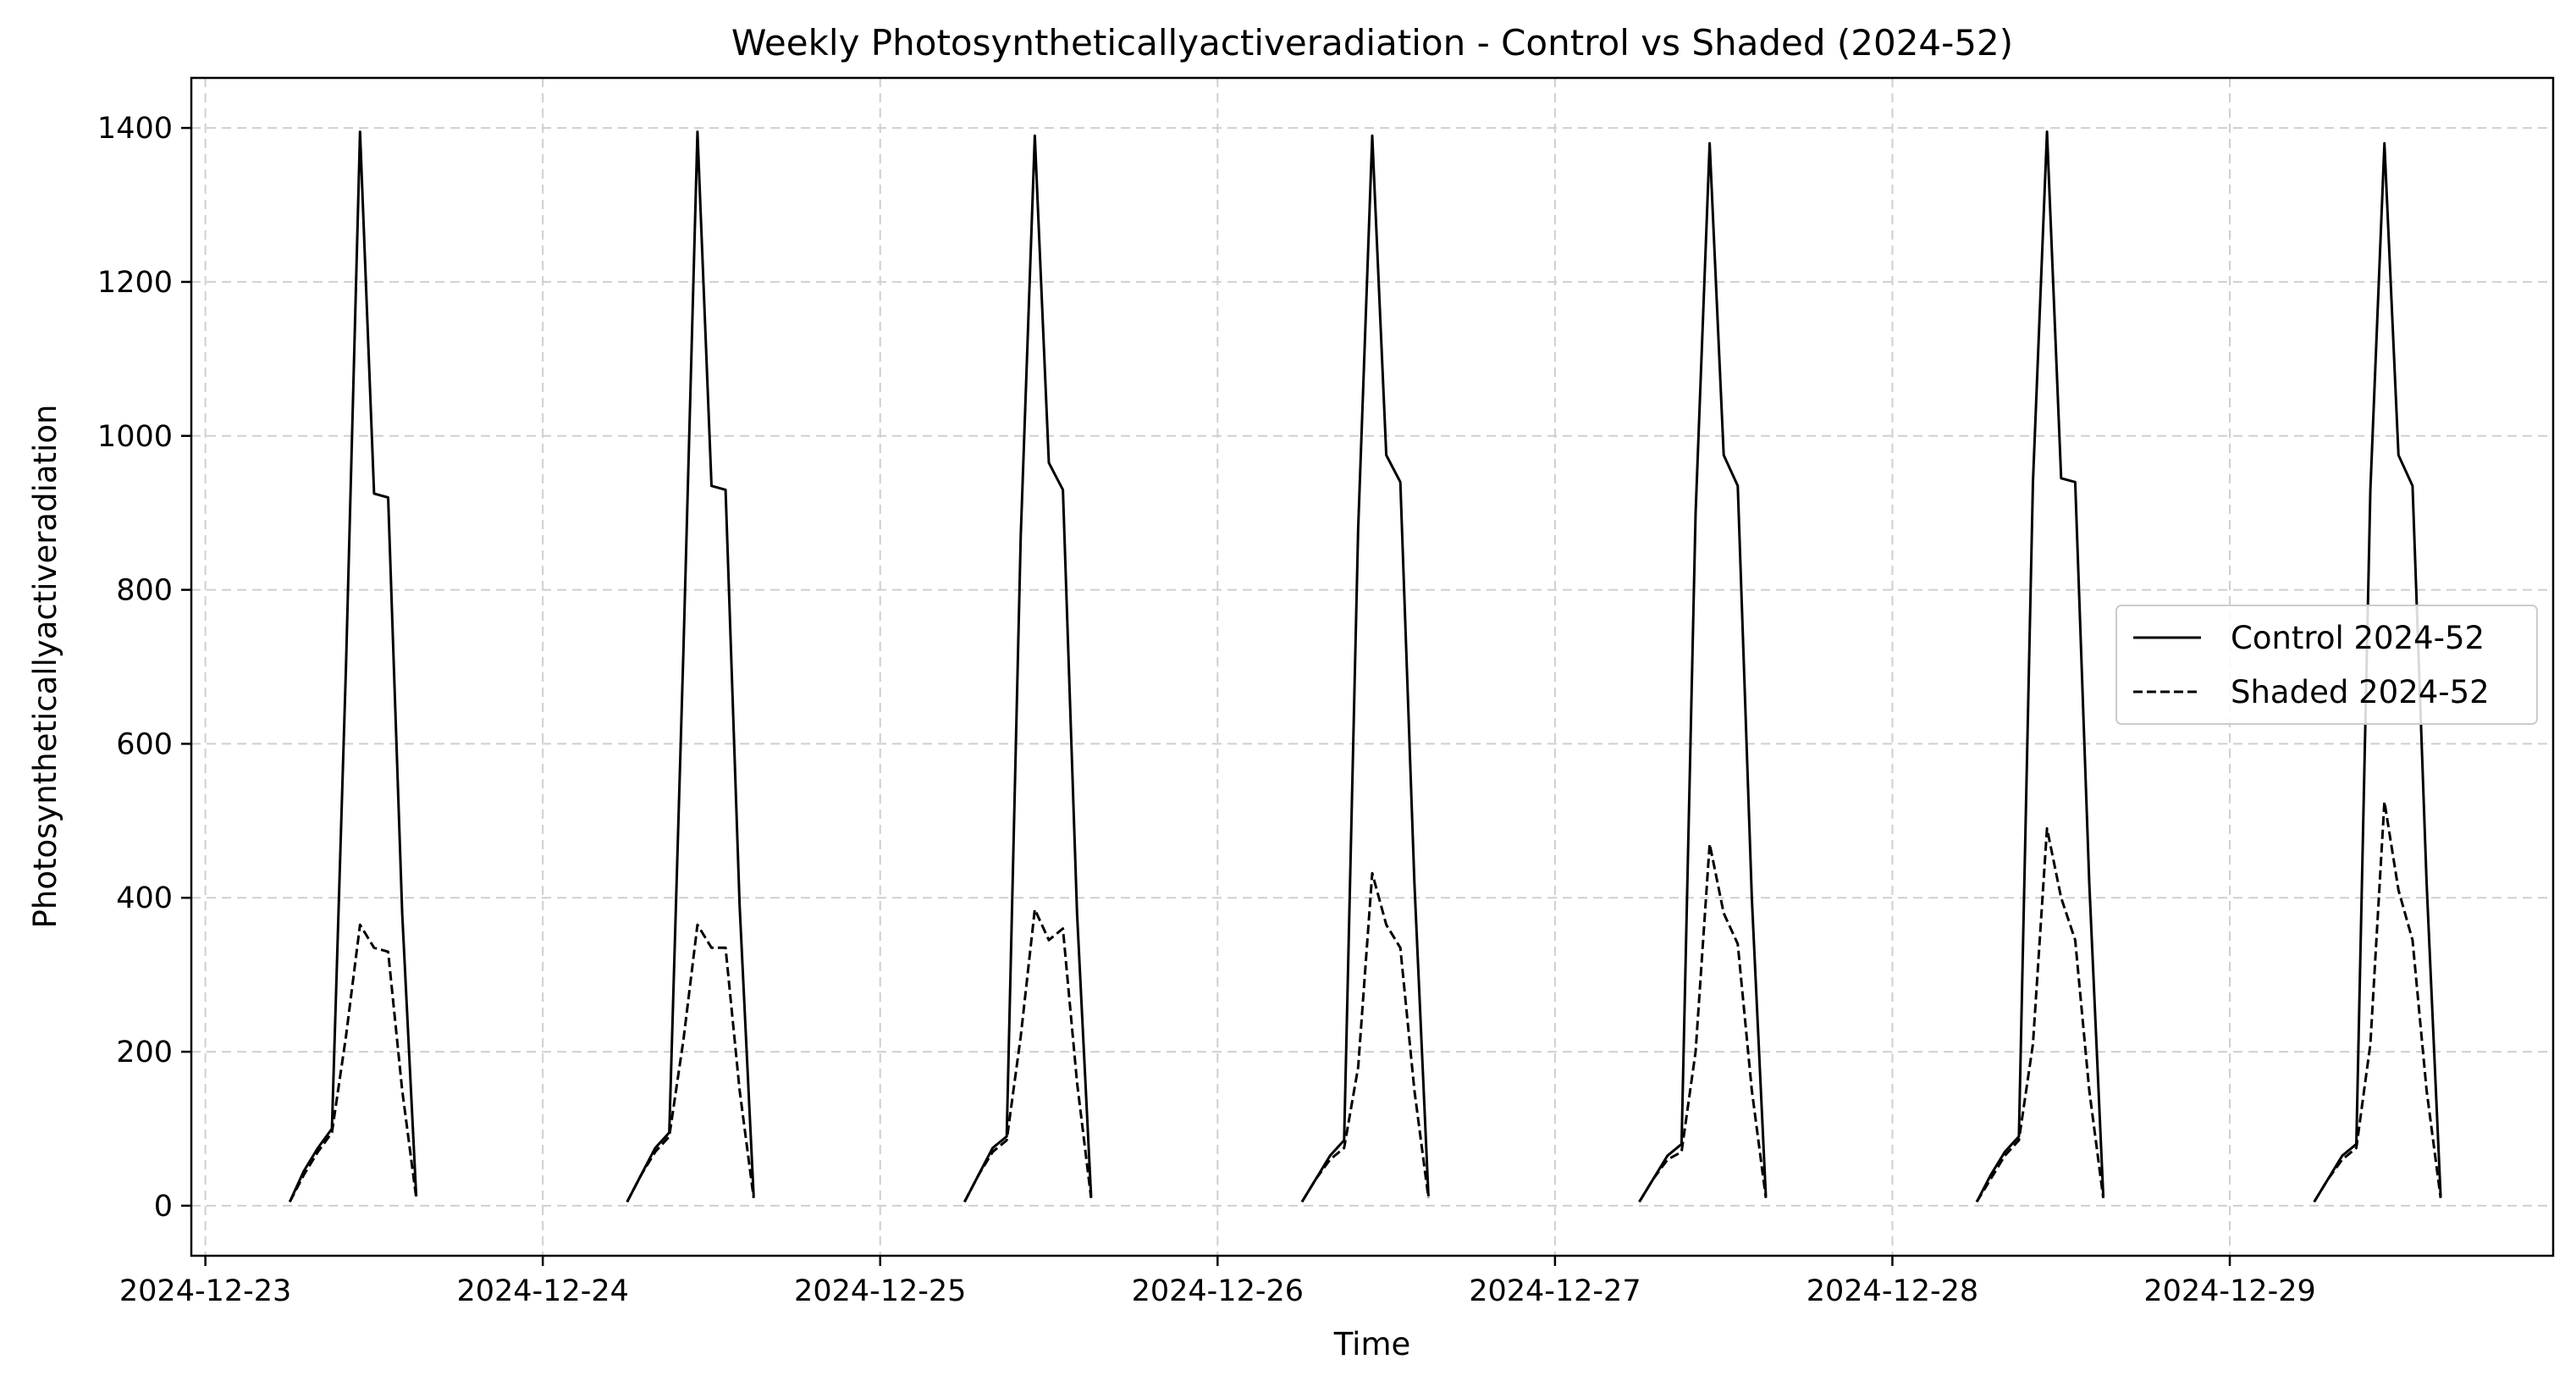  What do you see at coordinates (135, 129) in the screenshot?
I see `y-tick-label: 1400` at bounding box center [135, 129].